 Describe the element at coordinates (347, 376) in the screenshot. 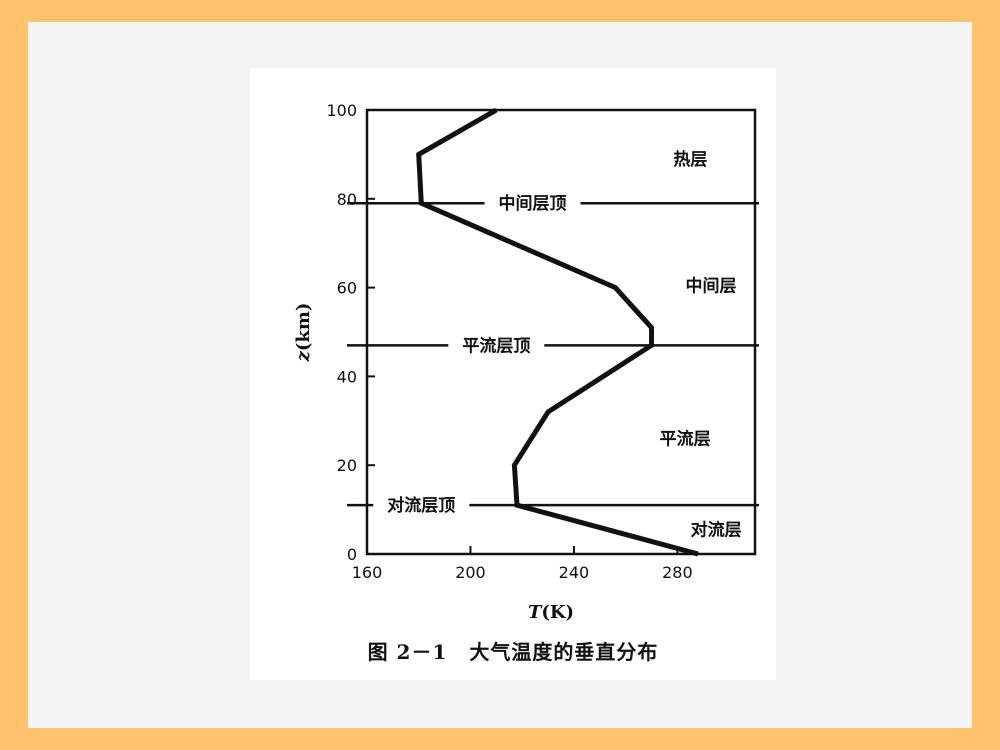

I see `y-tick-label: 40` at that location.